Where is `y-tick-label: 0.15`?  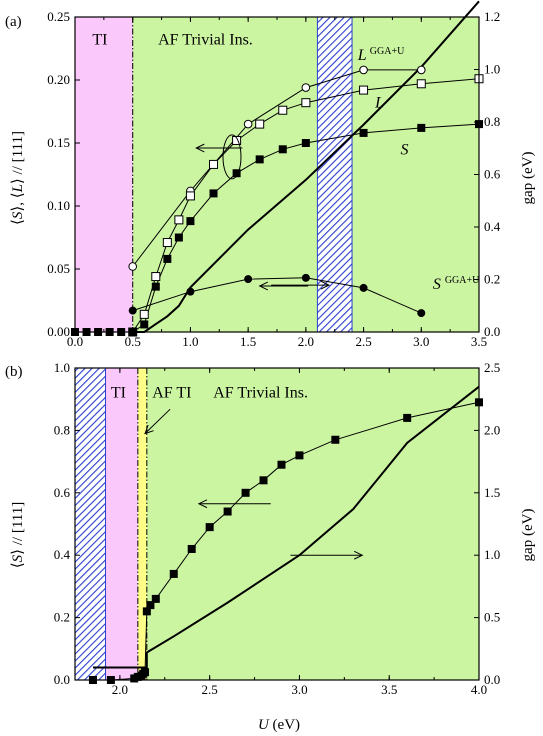 y-tick-label: 0.15 is located at coordinates (58, 142).